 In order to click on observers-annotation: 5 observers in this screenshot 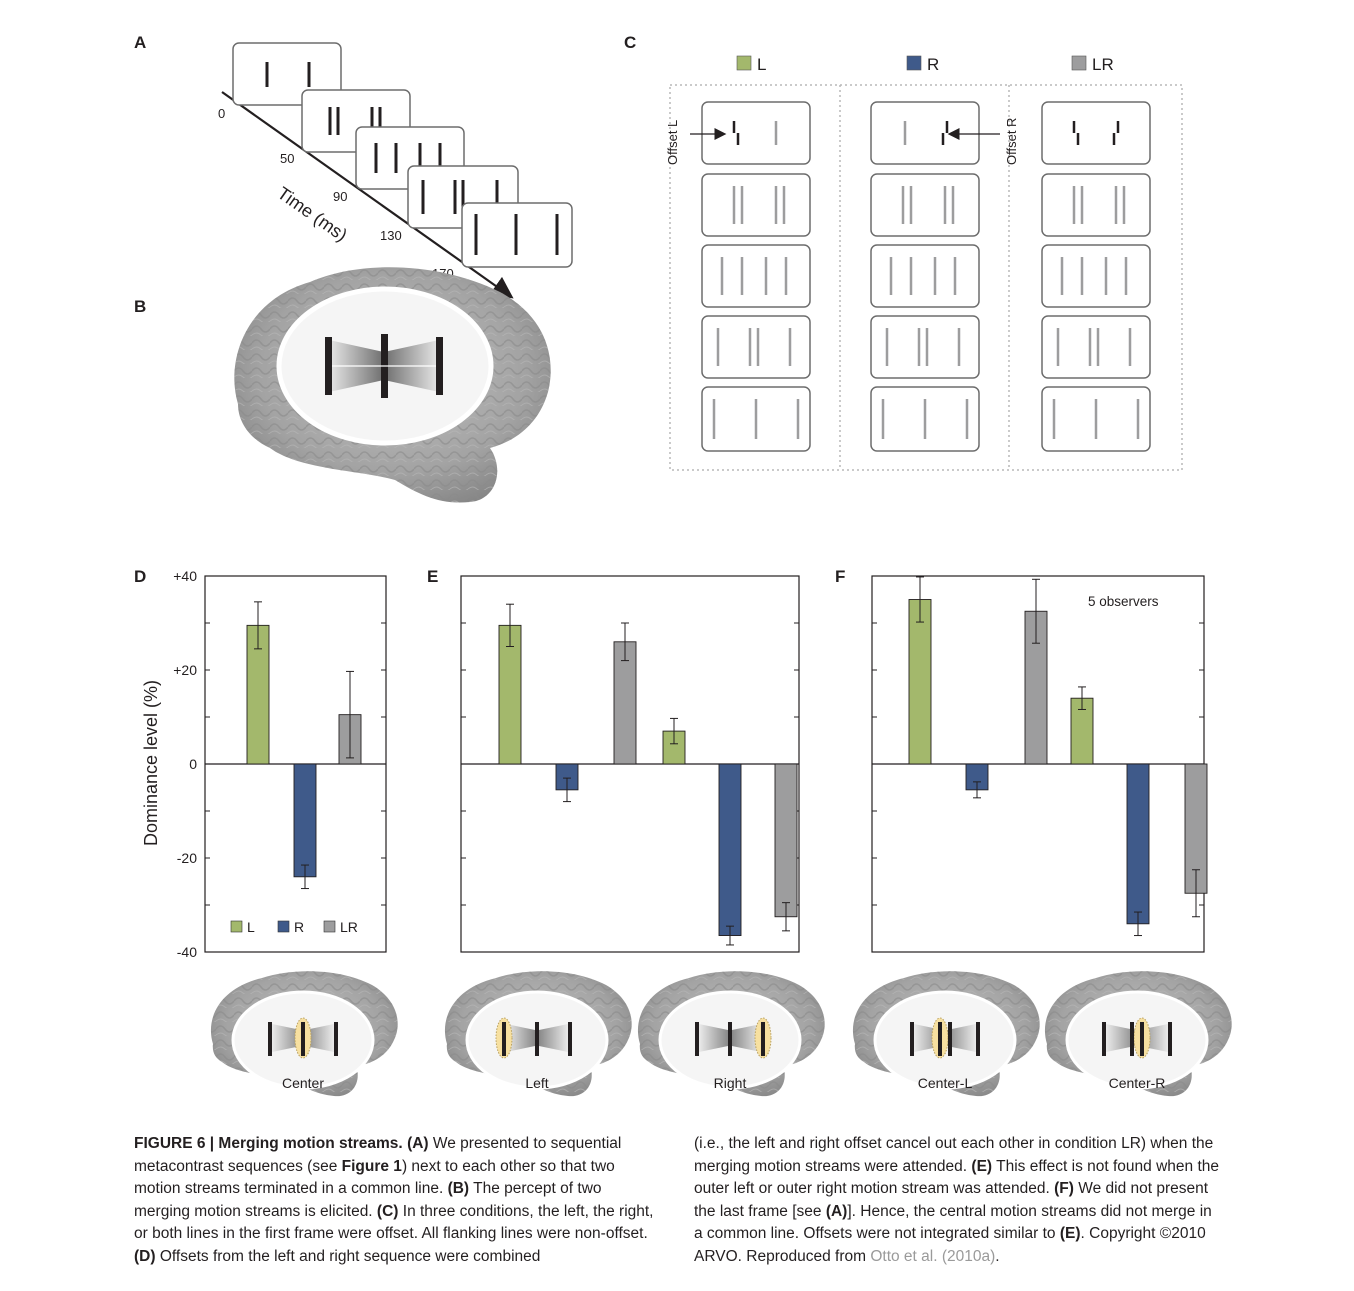, I will do `click(1123, 601)`.